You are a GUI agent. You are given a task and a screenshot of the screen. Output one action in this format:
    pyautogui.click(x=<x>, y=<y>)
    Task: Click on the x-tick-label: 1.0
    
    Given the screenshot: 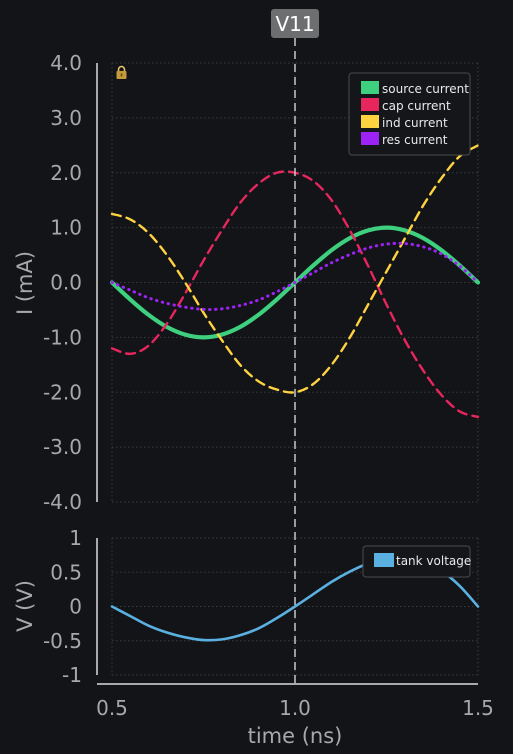 What is the action you would take?
    pyautogui.click(x=295, y=708)
    